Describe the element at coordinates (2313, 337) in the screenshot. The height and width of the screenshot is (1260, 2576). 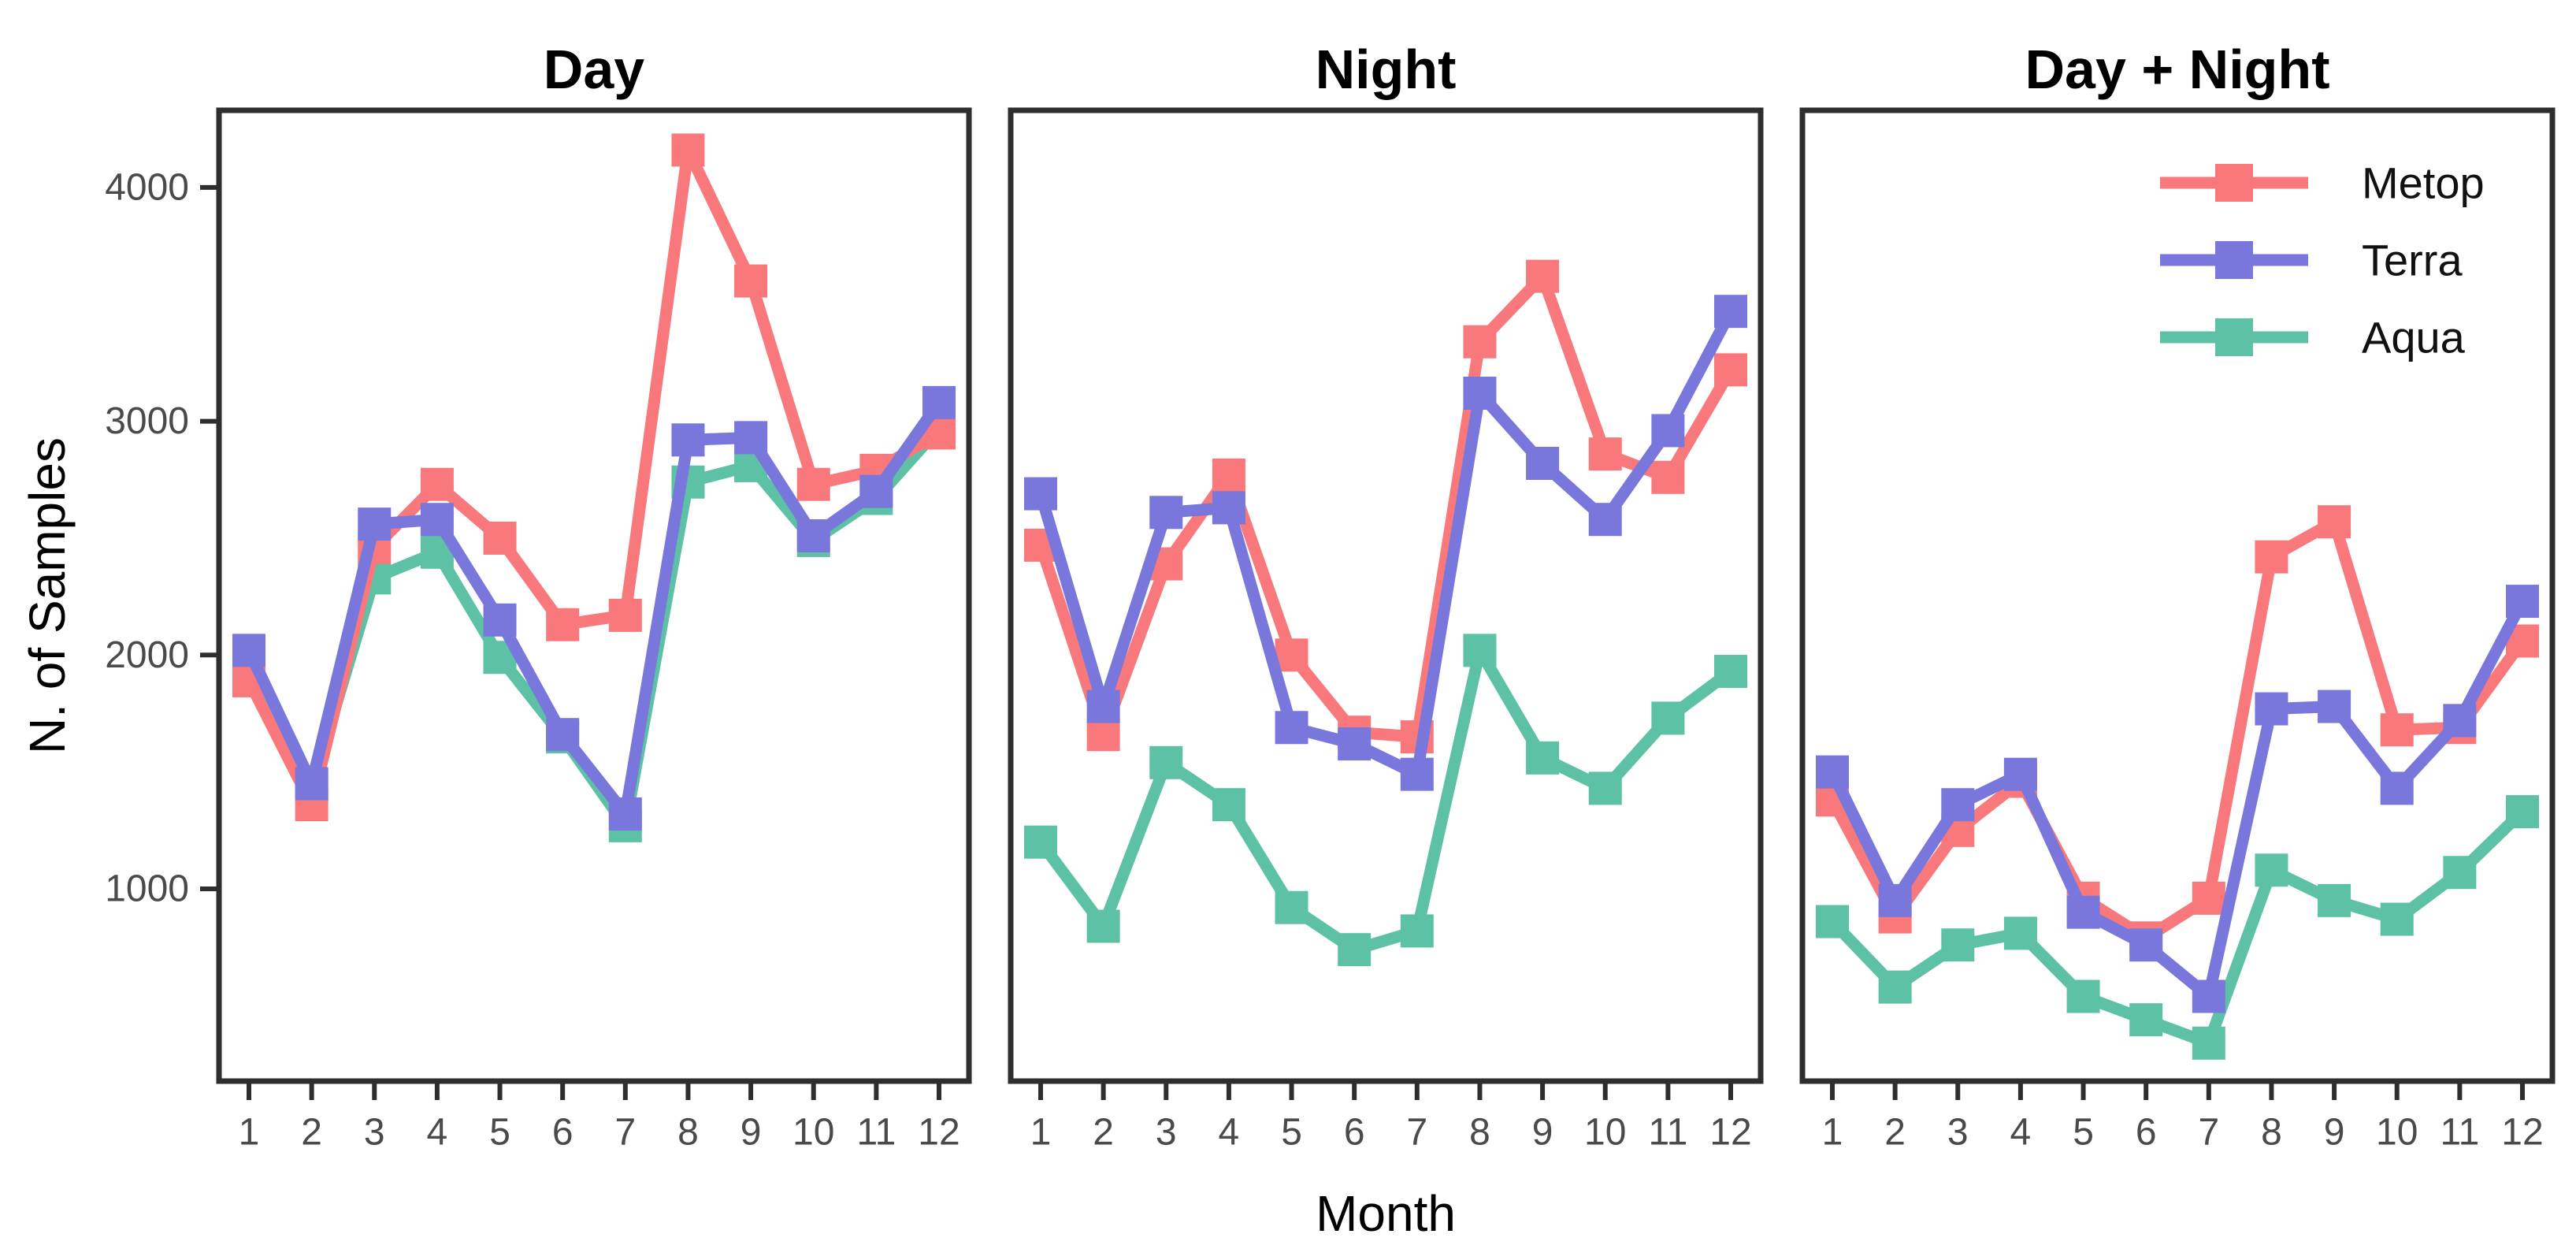
I see `legend-item-aqua: Aqua` at that location.